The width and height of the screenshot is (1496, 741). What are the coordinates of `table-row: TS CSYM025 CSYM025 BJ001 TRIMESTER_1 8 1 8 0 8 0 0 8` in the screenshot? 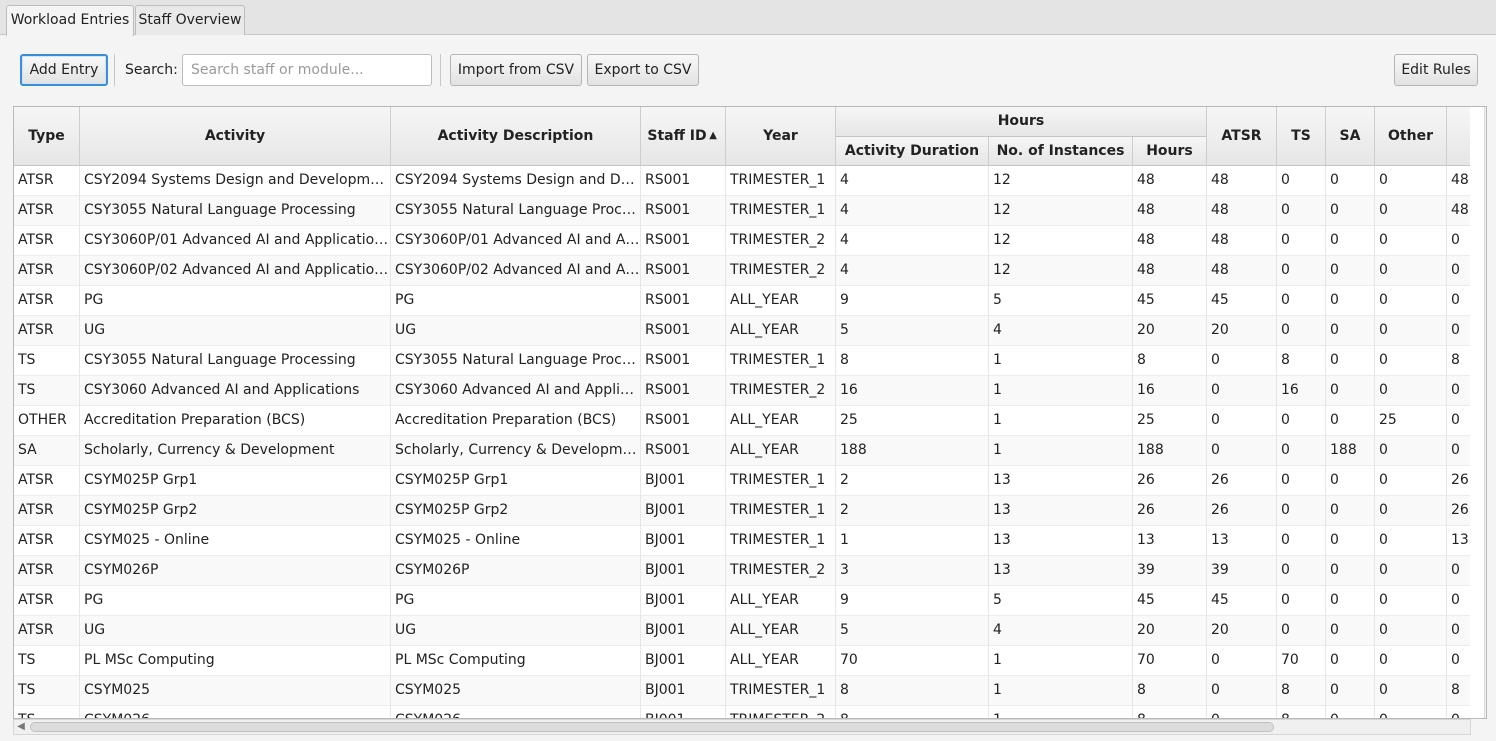 It's located at (742, 691).